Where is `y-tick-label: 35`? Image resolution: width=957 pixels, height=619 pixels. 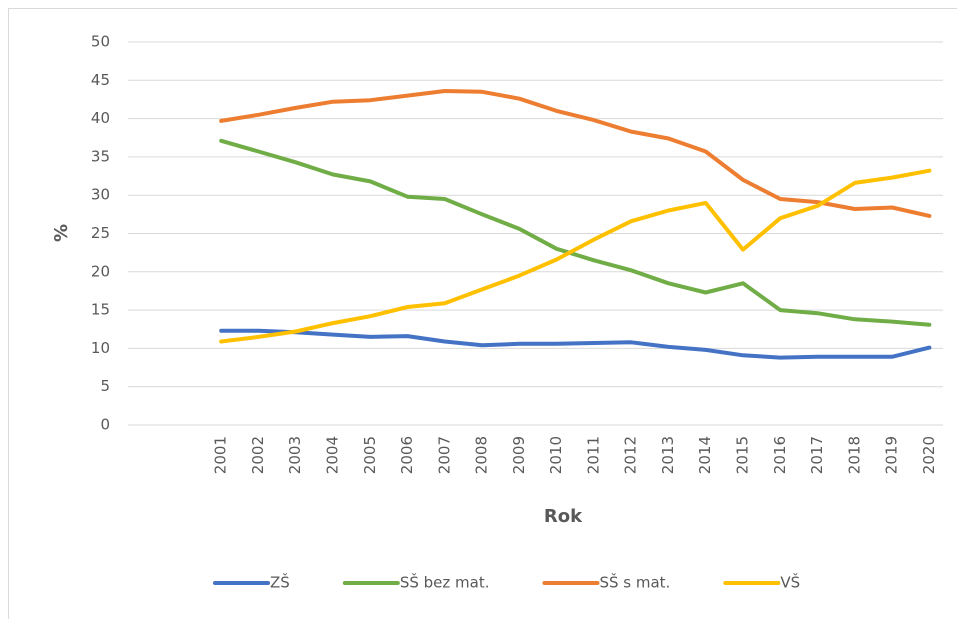 y-tick-label: 35 is located at coordinates (100, 156).